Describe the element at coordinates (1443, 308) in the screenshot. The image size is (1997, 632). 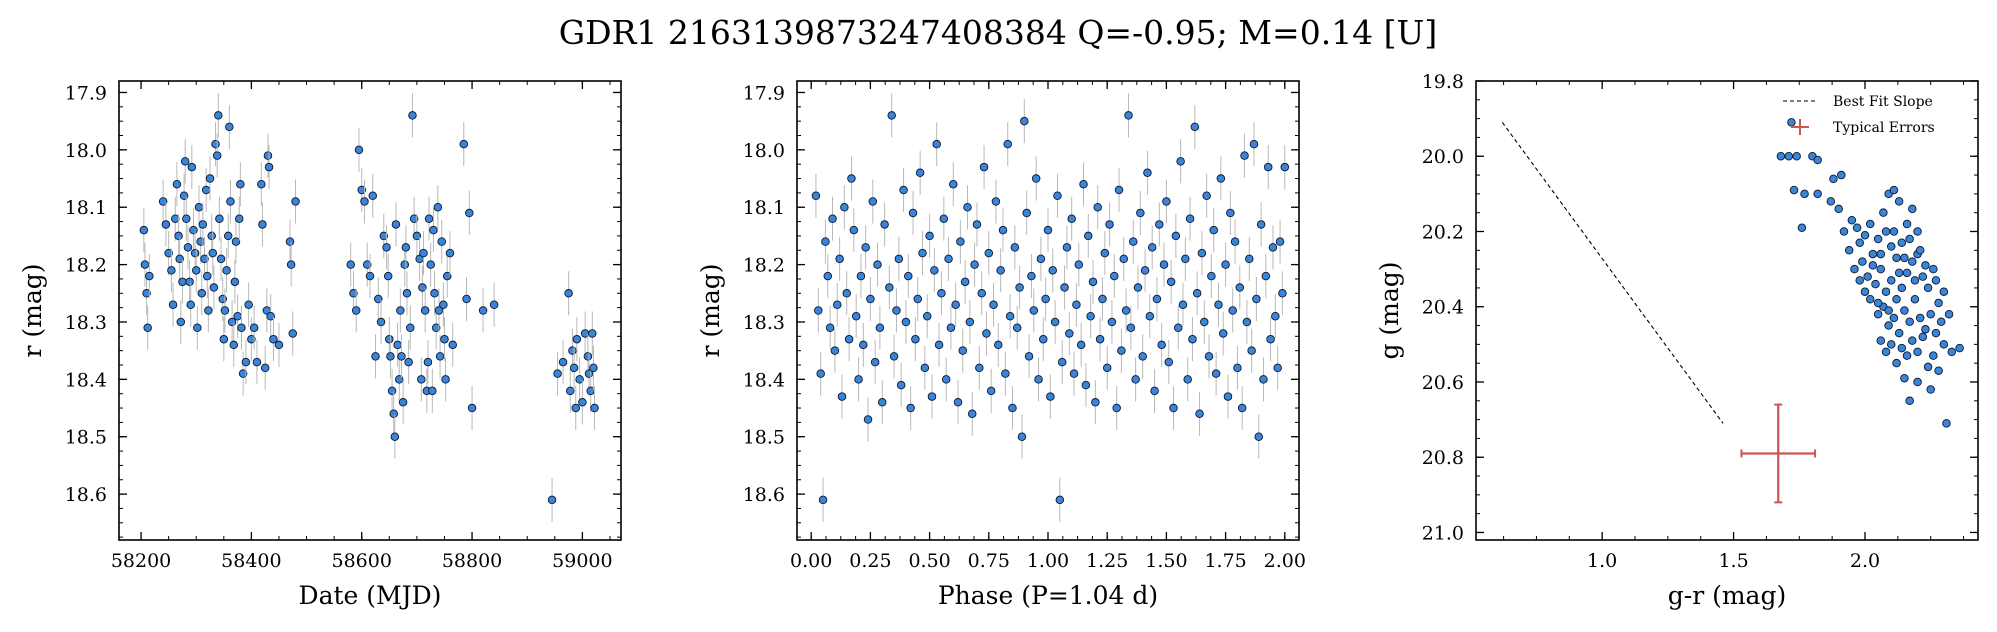
I see `y-tick-label: 20.4` at that location.